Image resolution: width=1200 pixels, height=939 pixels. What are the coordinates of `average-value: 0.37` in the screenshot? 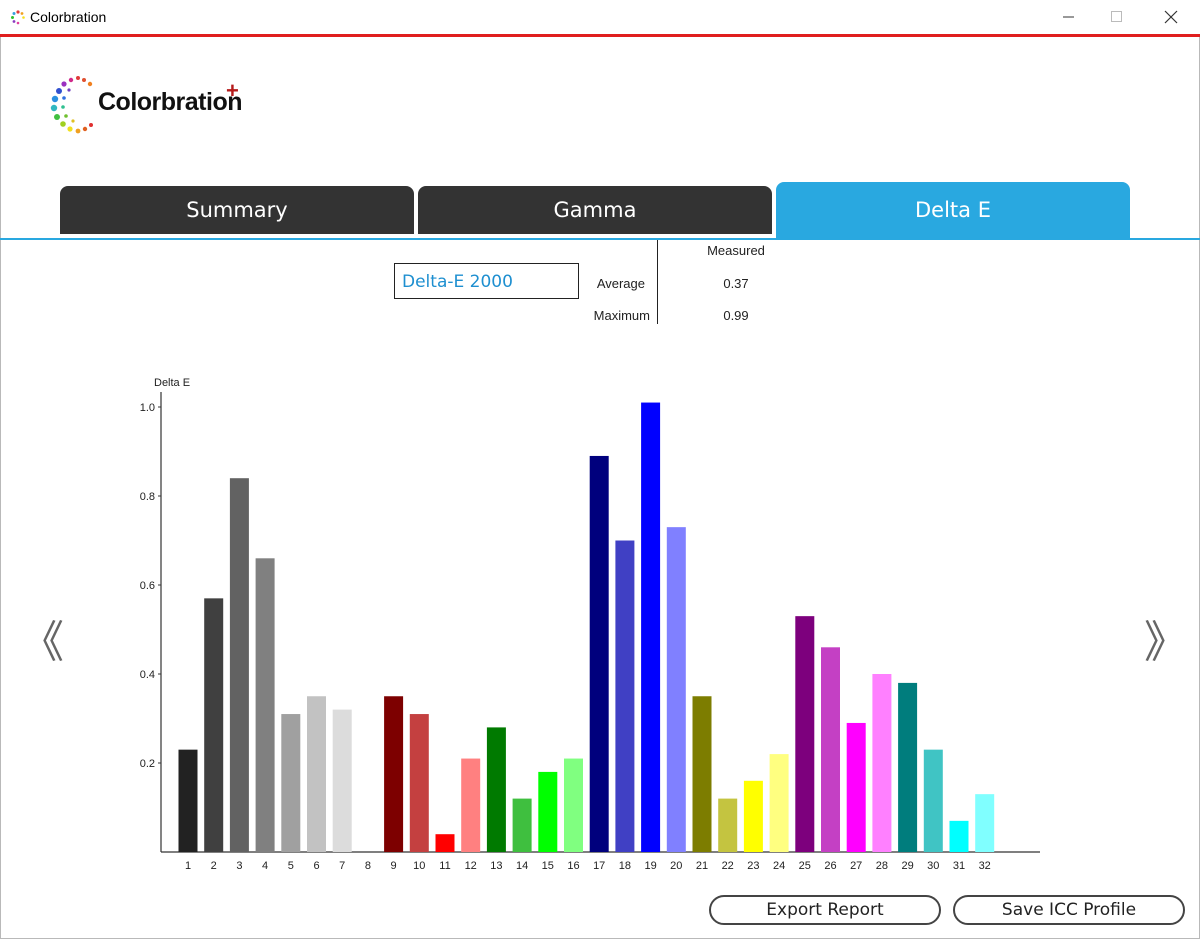 It's located at (736, 283).